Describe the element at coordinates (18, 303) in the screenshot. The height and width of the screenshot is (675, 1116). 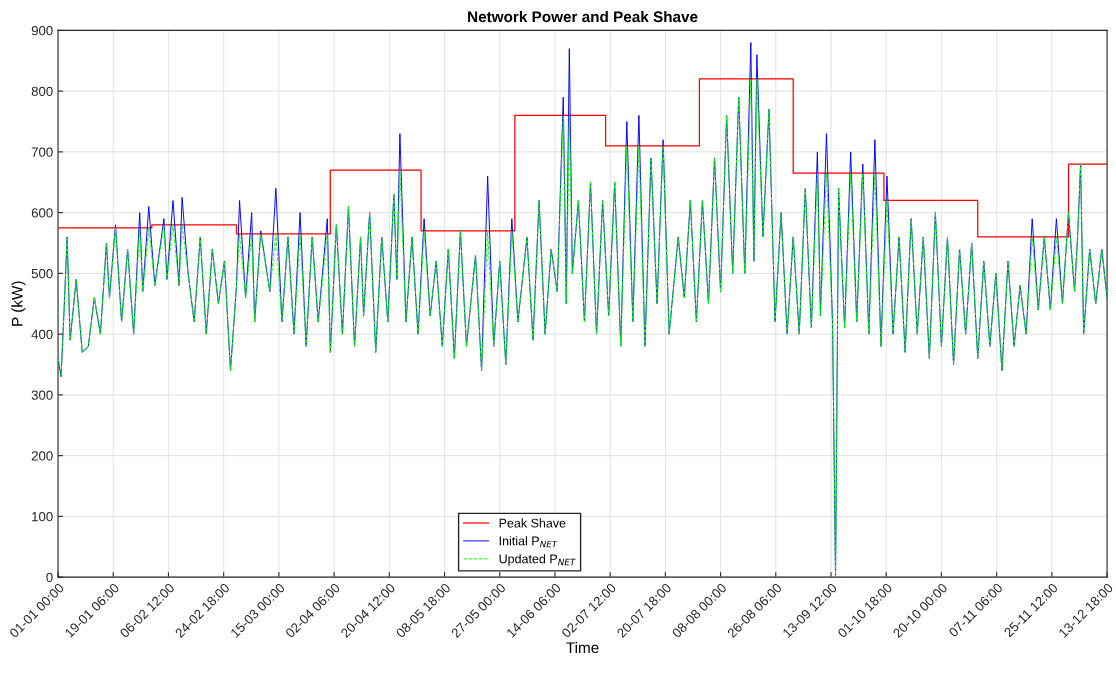
I see `y-axis-title: P (kW)` at that location.